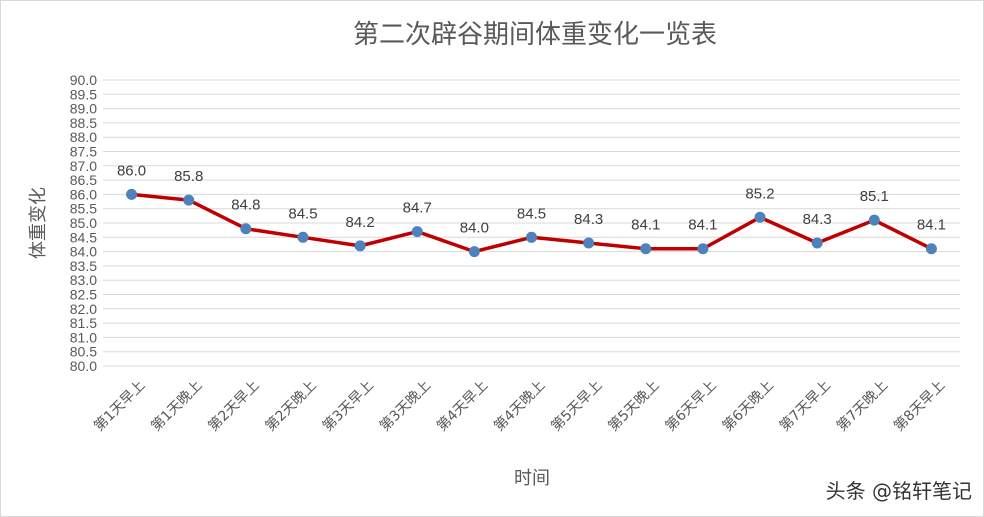 The image size is (984, 517). I want to click on y-tick-label: 89.0, so click(83, 109).